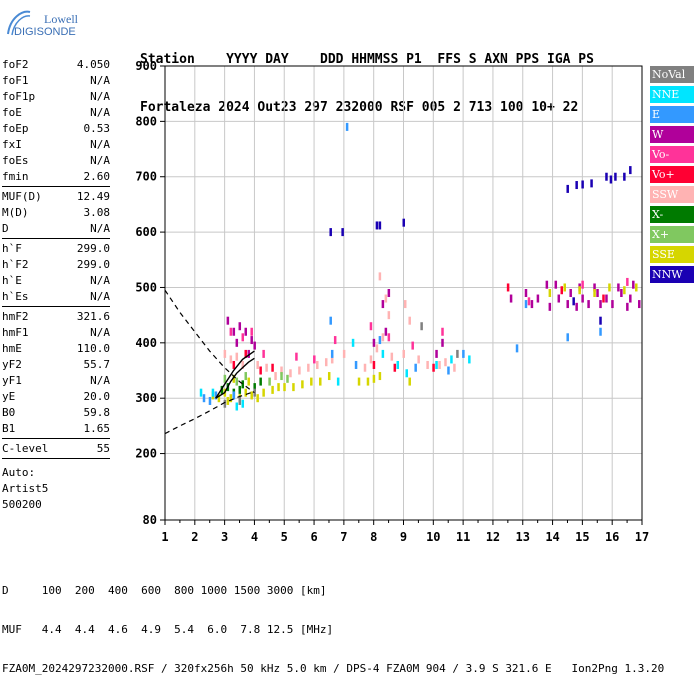  Describe the element at coordinates (12, 380) in the screenshot. I see `param-label: yF1` at that location.